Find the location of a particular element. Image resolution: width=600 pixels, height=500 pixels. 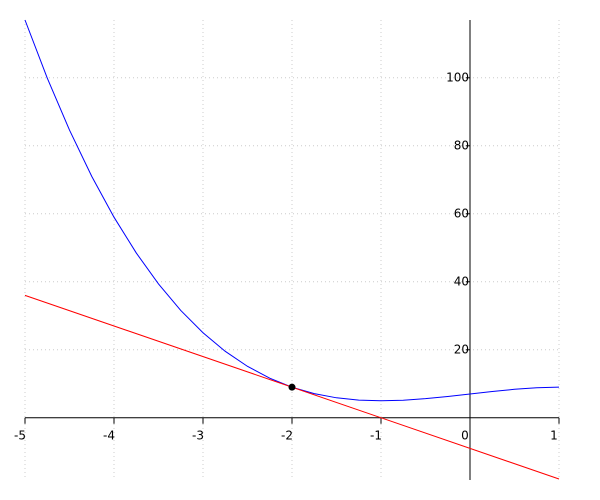

x-tick-label: -1 is located at coordinates (376, 435).